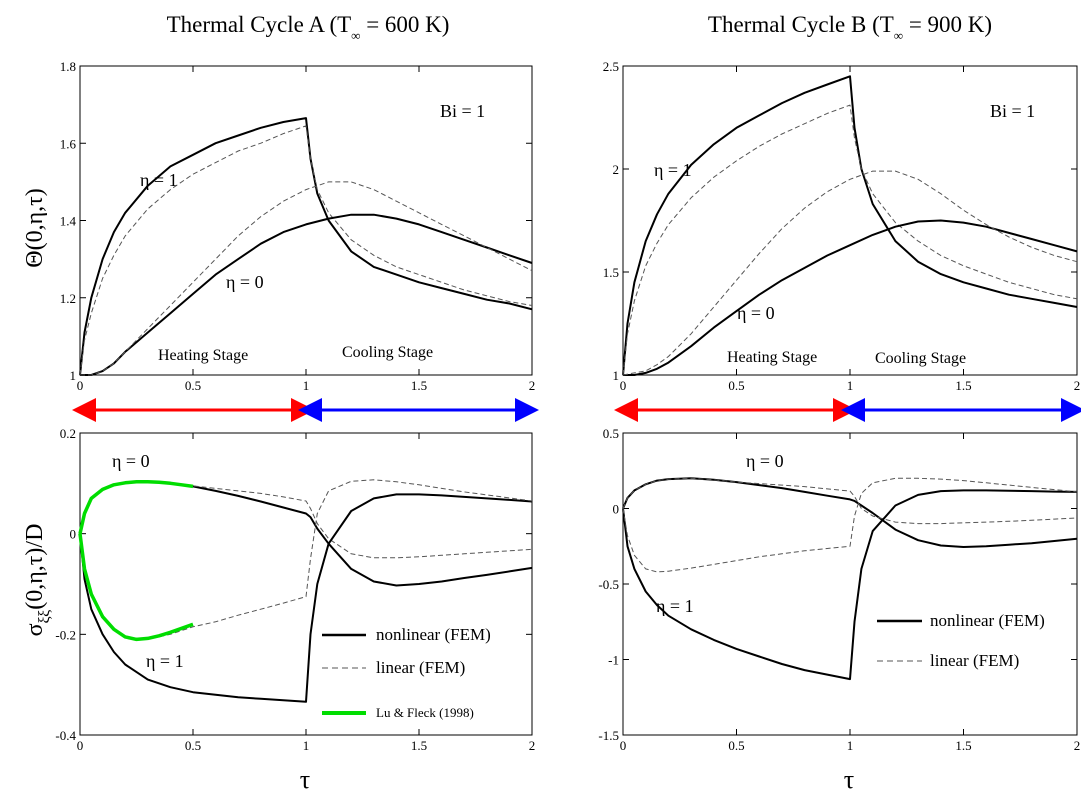  What do you see at coordinates (203, 355) in the screenshot?
I see `heating-stage-label-a: Heating Stage` at bounding box center [203, 355].